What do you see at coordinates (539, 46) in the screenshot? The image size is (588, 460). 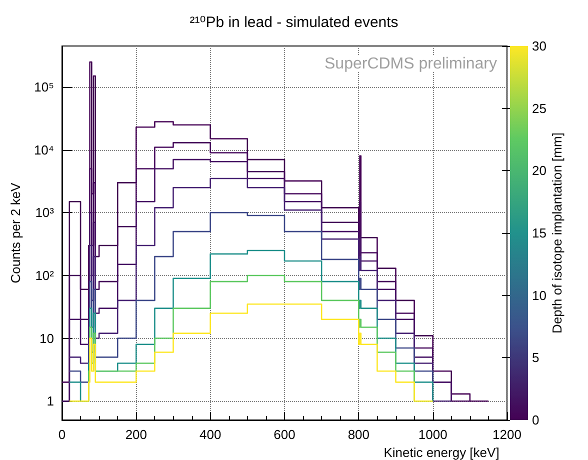 I see `color-bar-label: 30` at bounding box center [539, 46].